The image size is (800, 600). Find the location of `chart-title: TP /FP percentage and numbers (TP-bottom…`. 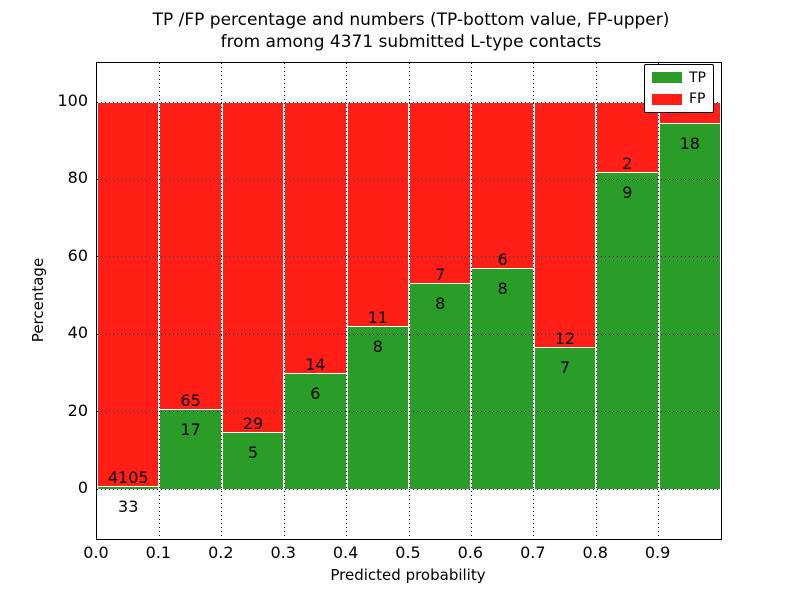

chart-title: TP /FP percentage and numbers (TP-bottom… is located at coordinates (411, 31).